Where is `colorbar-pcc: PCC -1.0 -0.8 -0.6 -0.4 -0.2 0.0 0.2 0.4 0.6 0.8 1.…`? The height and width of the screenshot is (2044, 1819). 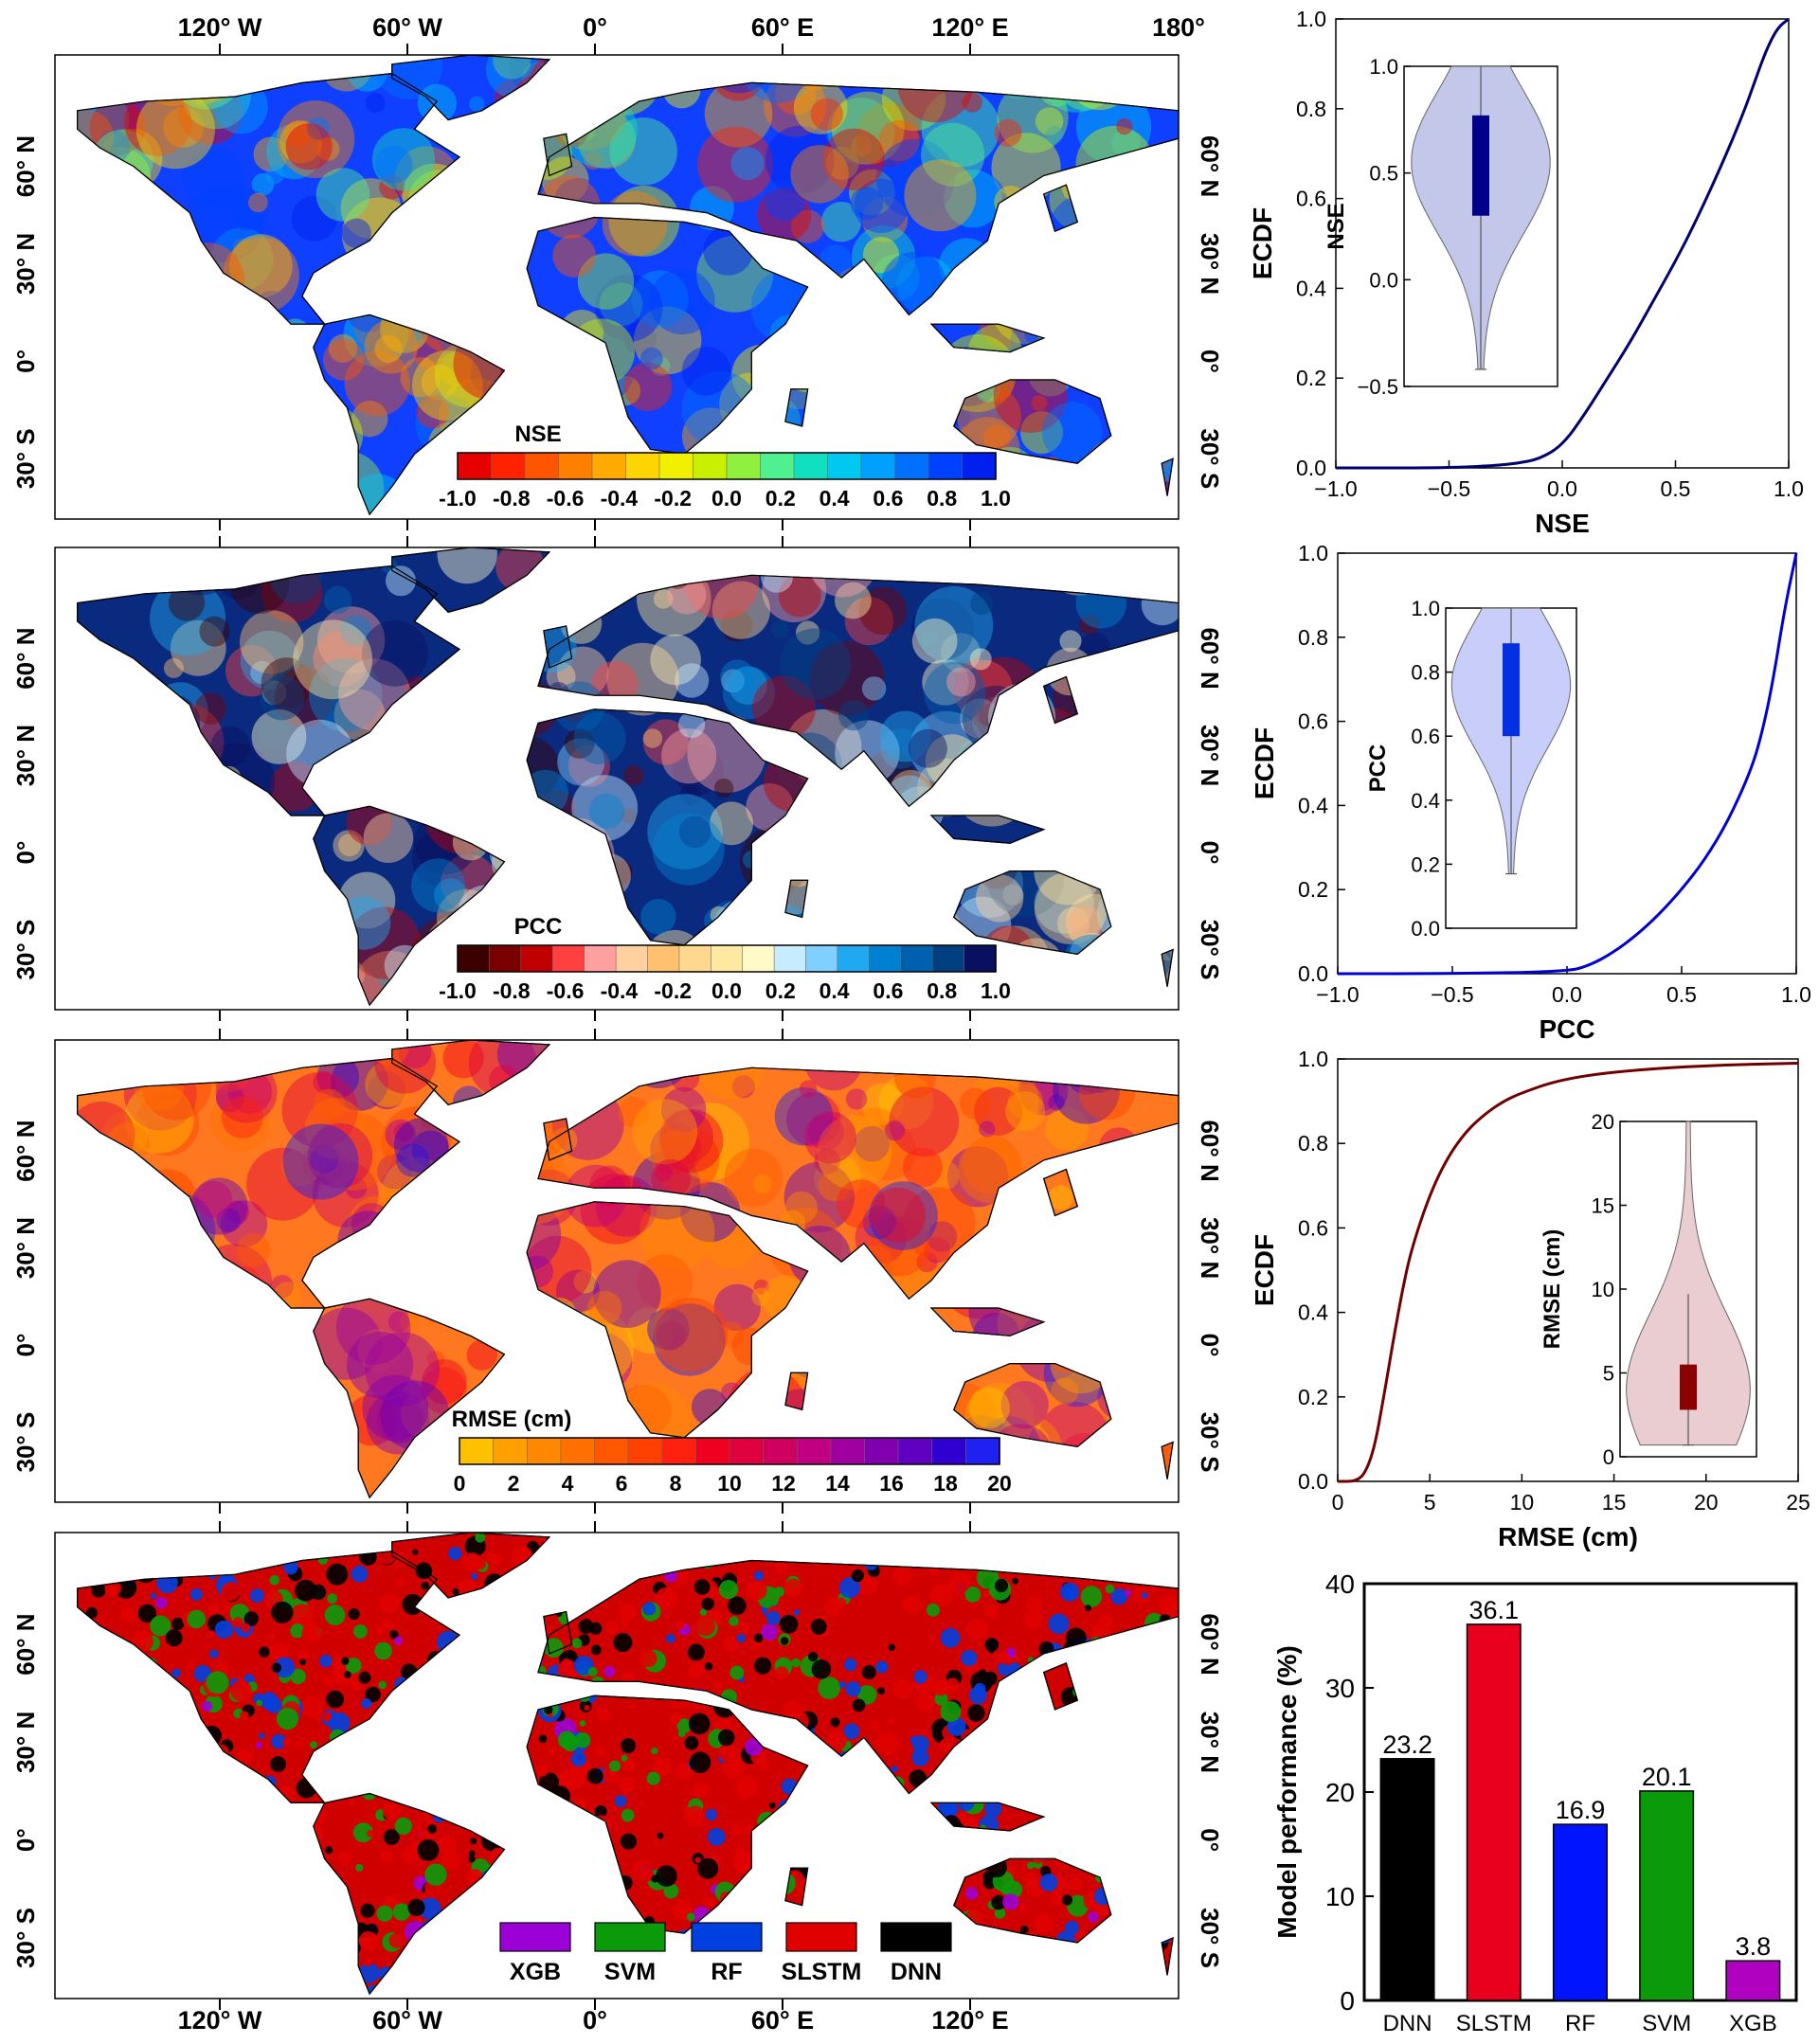
colorbar-pcc: PCC -1.0 -0.8 -0.6 -0.4 -0.2 0.0 0.2 0.4 0.6 0.8 1.… is located at coordinates (725, 958).